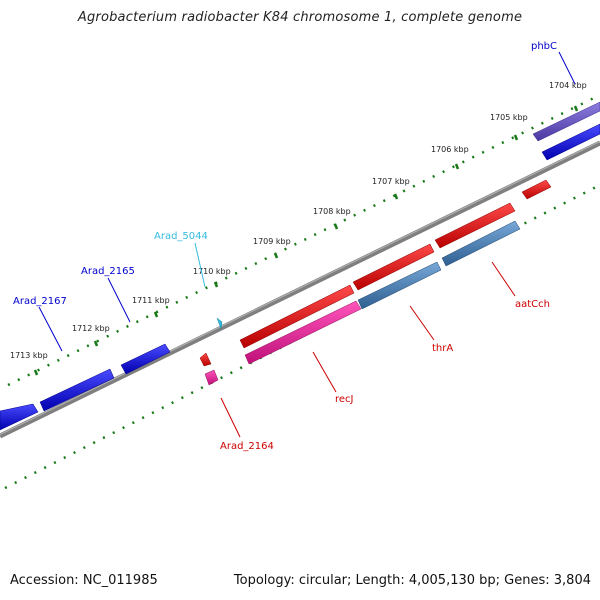  What do you see at coordinates (566, 121) in the screenshot?
I see `gene-feature-phbc` at bounding box center [566, 121].